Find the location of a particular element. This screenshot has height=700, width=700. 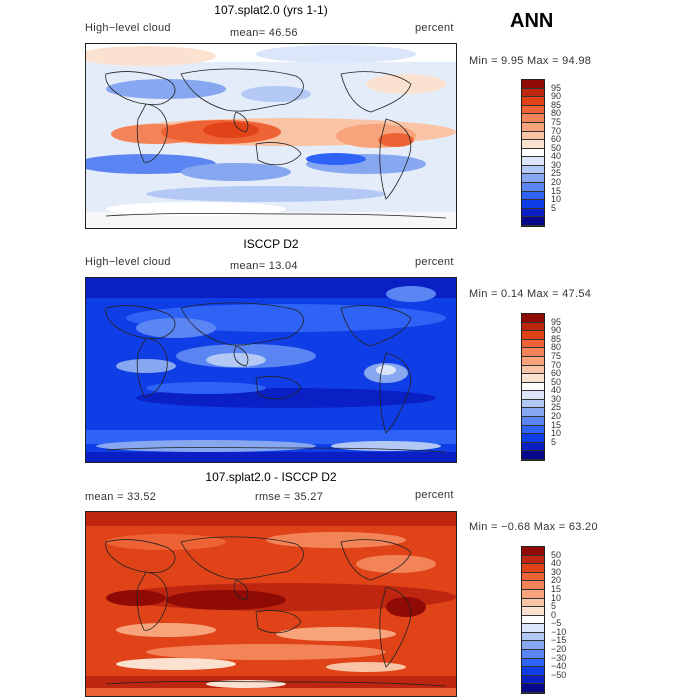

panel-2-variable-label: High−level cloud is located at coordinates (128, 262).